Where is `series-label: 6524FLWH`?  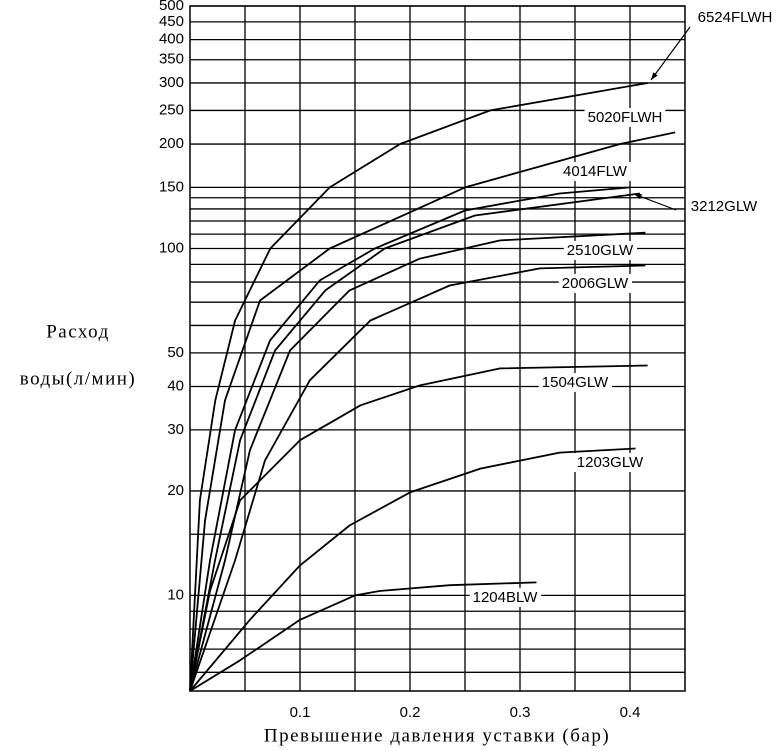 series-label: 6524FLWH is located at coordinates (735, 17).